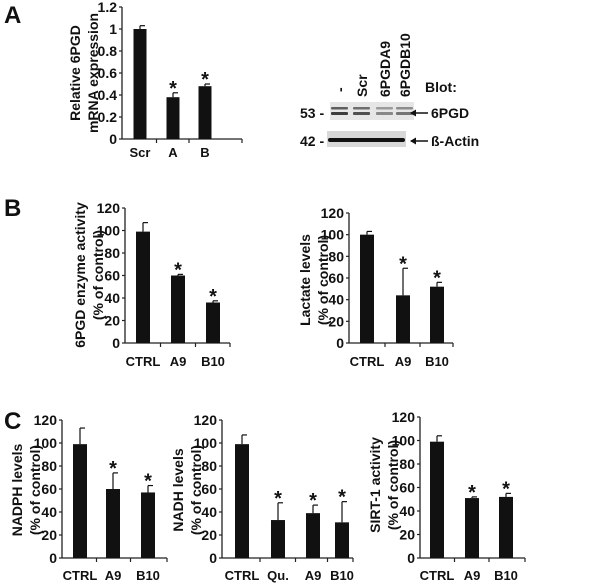 The width and height of the screenshot is (600, 585). Describe the element at coordinates (173, 152) in the screenshot. I see `x-tick-label: A` at that location.